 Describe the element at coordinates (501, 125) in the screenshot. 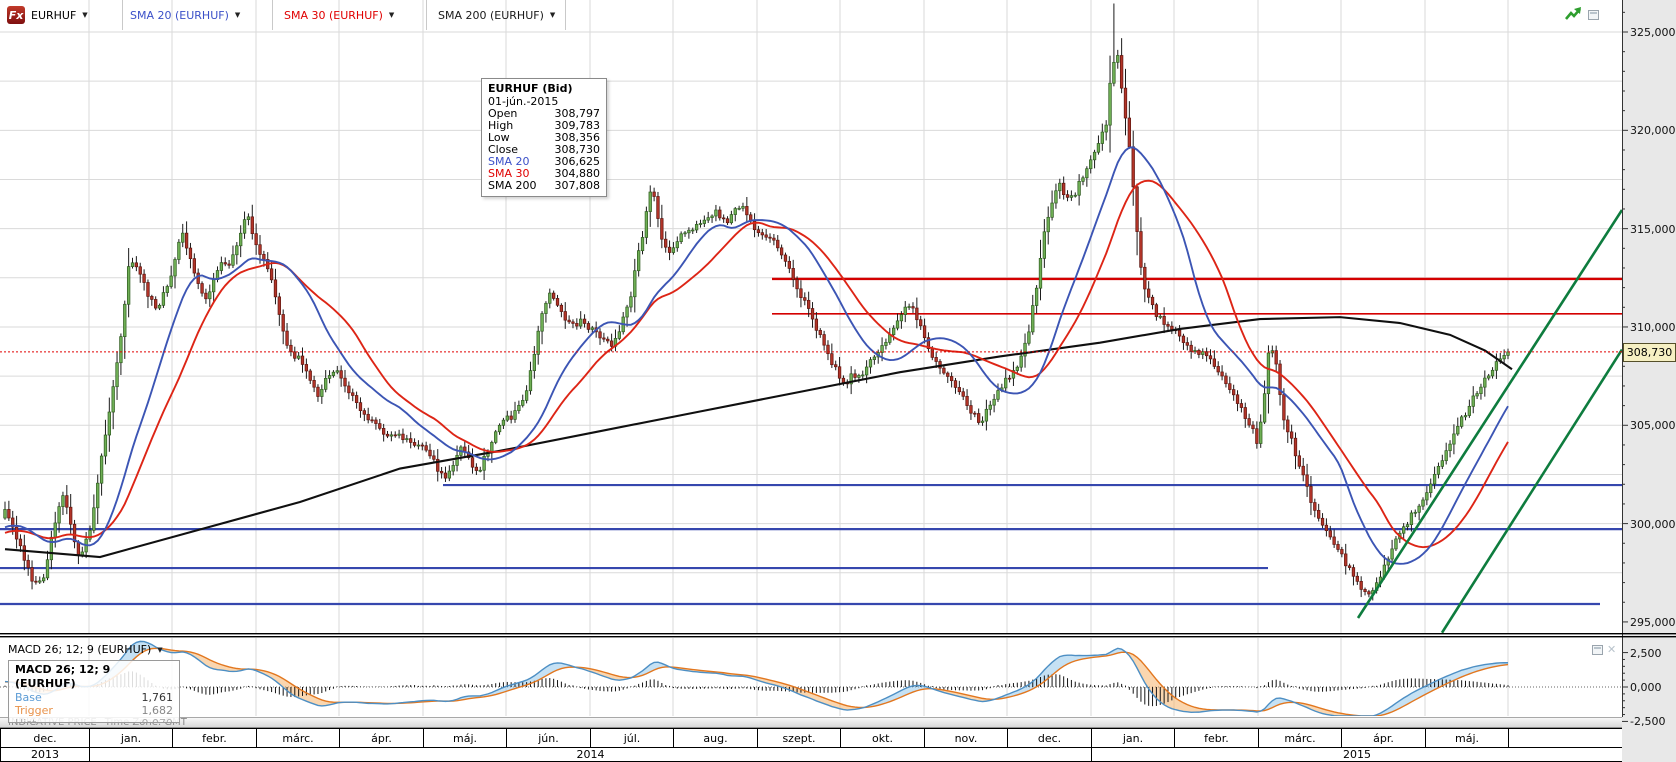

I see `tooltip-row-label: High` at that location.